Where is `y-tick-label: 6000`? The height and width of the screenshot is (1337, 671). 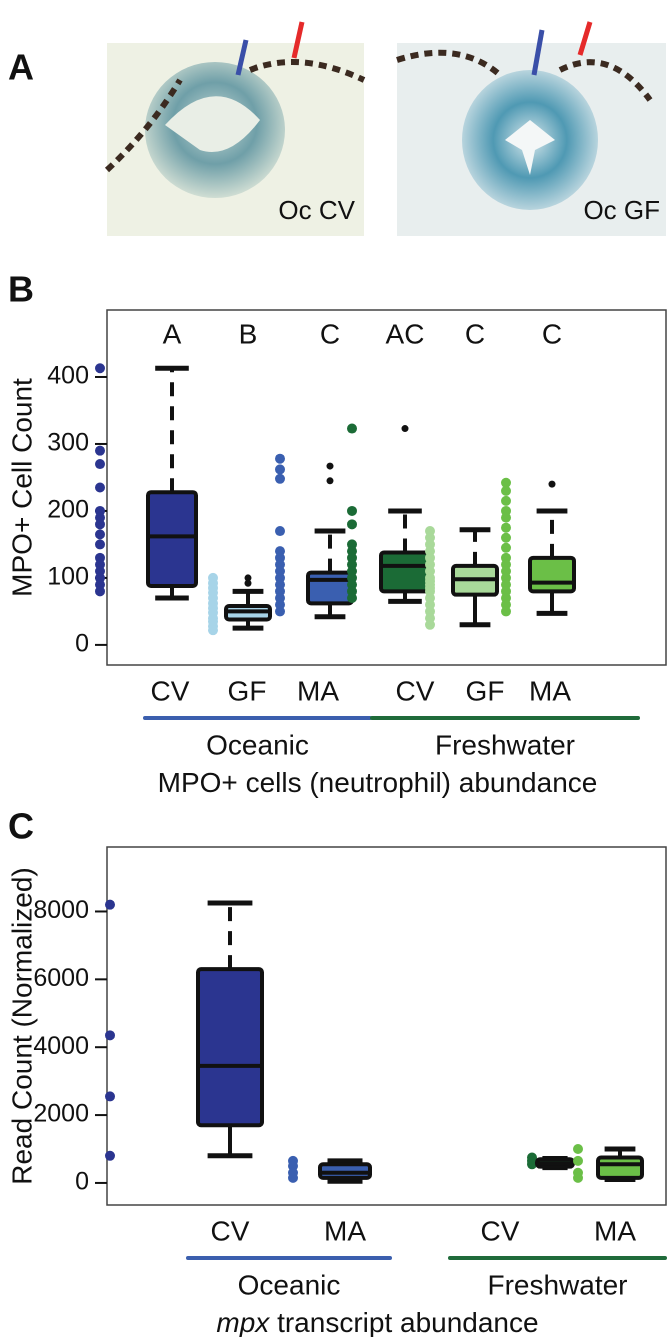
y-tick-label: 6000 is located at coordinates (61, 978).